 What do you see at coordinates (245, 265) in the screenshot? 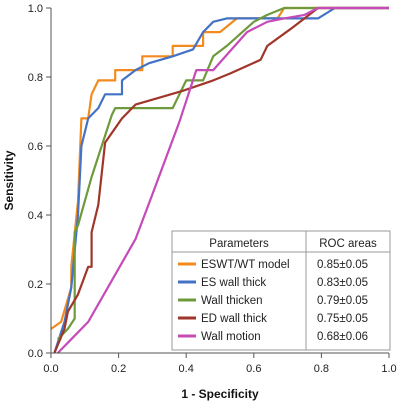
I see `legend-series-name: ESWT/WT model` at bounding box center [245, 265].